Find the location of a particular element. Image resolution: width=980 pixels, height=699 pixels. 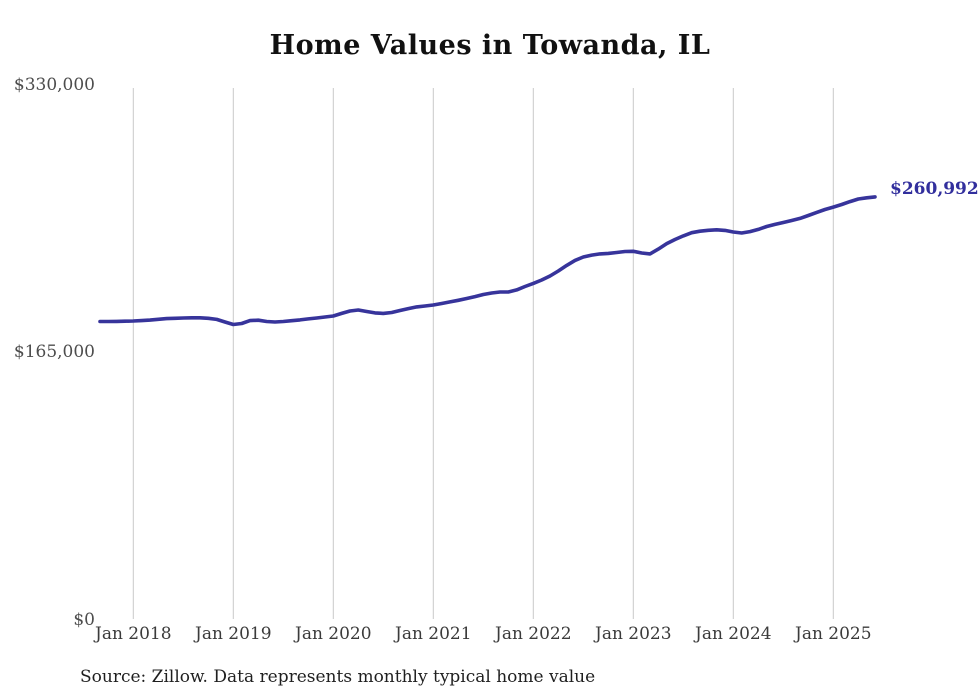

x-axis-tick-jan-2018: Jan 2018 is located at coordinates (133, 634).